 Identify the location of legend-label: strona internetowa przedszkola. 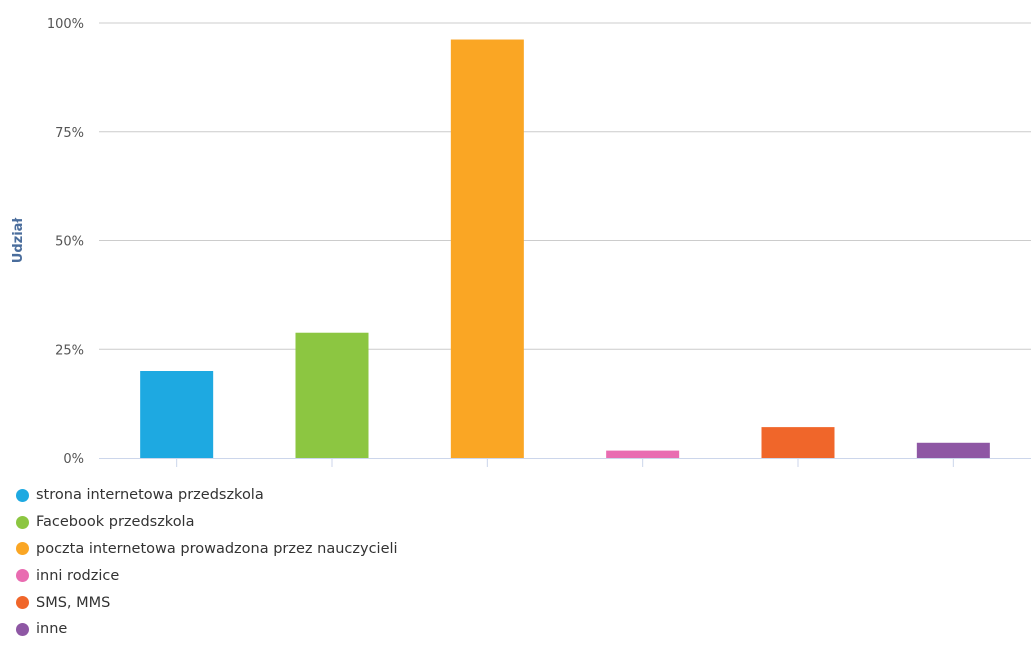
(150, 495).